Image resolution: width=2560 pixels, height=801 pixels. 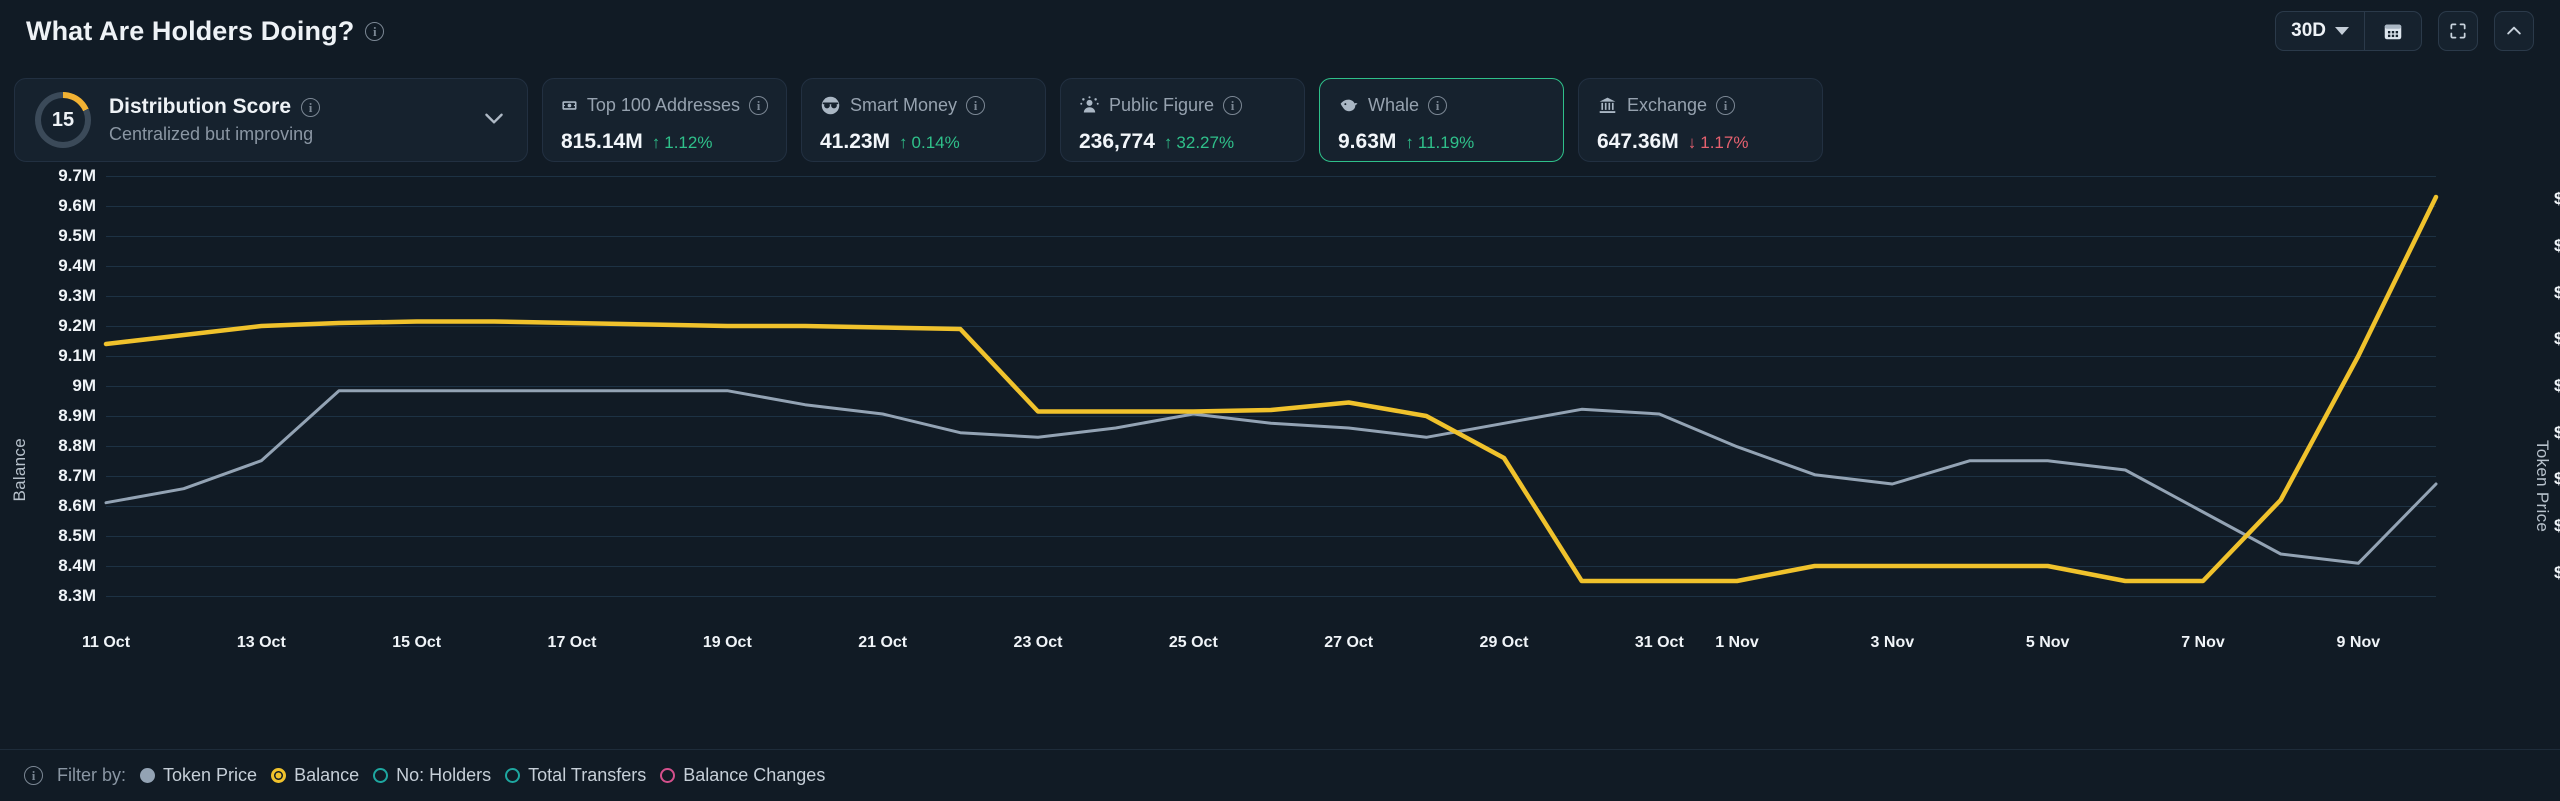 What do you see at coordinates (1349, 105) in the screenshot?
I see `whale-icon` at bounding box center [1349, 105].